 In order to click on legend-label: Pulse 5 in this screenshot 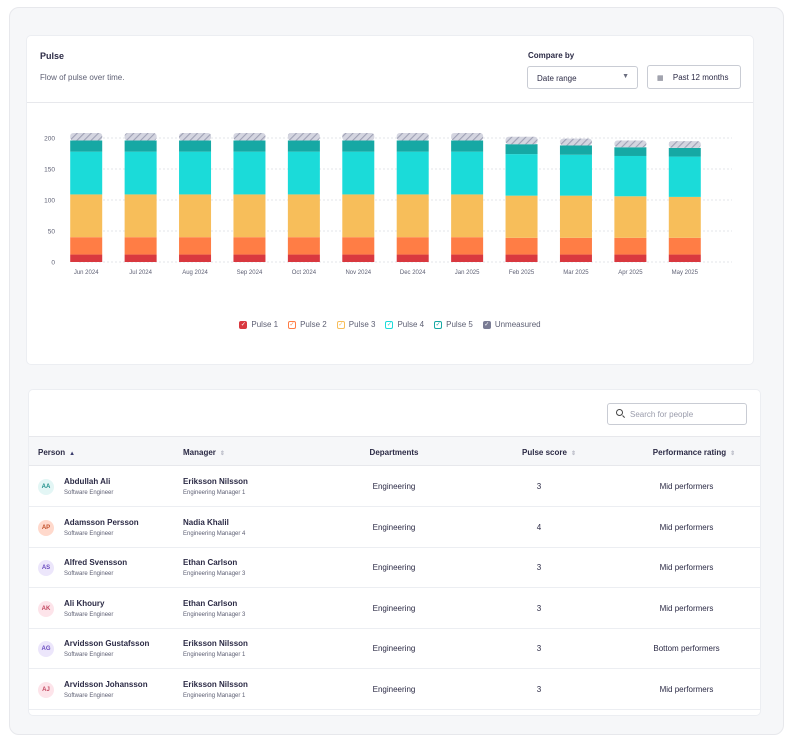, I will do `click(459, 324)`.